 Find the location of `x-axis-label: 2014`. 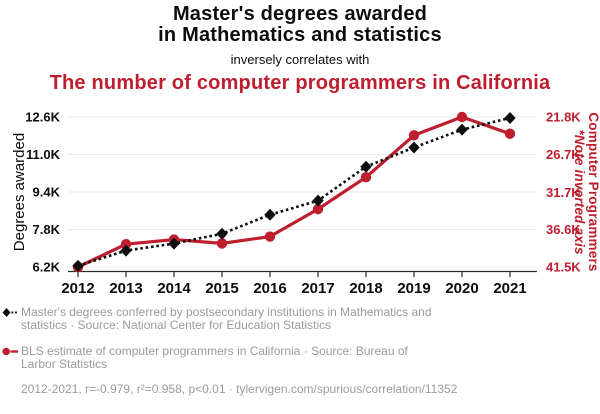

x-axis-label: 2014 is located at coordinates (174, 288).